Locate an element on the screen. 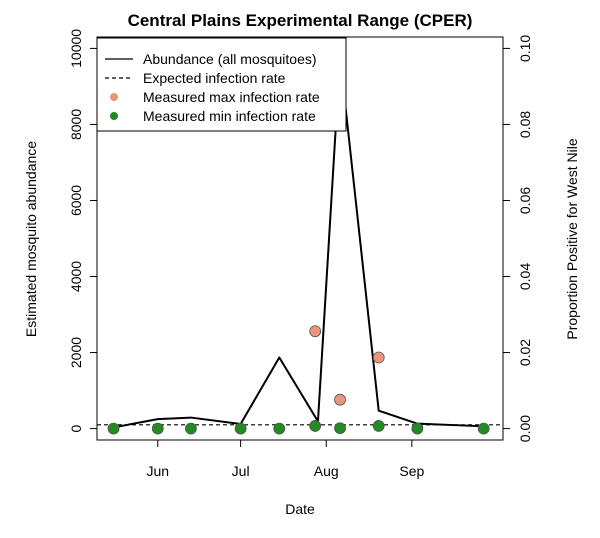 This screenshot has width=600, height=538. legend-swatch-min is located at coordinates (114, 116).